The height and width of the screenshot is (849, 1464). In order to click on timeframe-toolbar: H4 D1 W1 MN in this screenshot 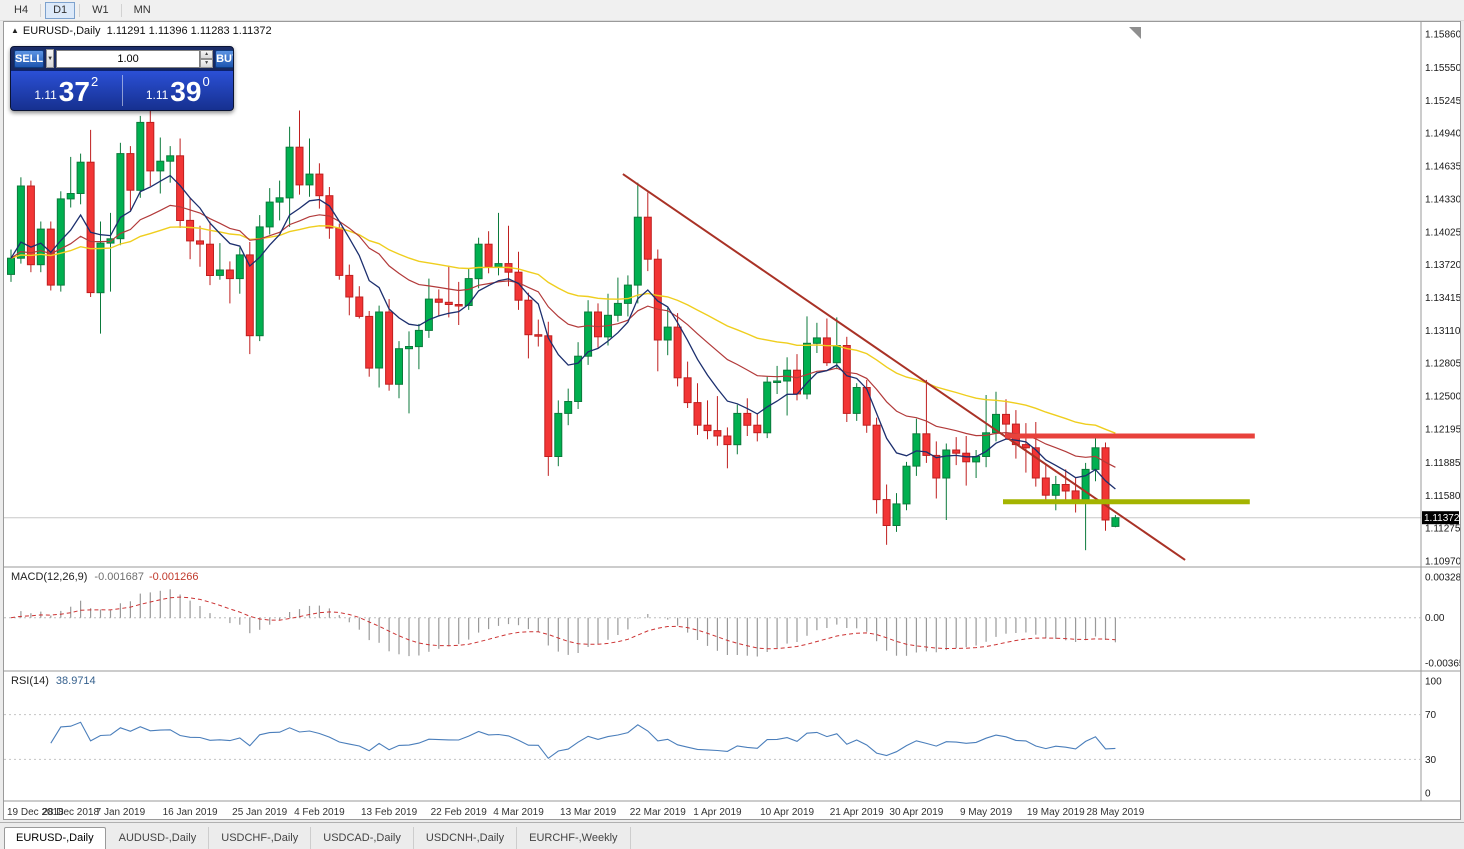, I will do `click(732, 10)`.